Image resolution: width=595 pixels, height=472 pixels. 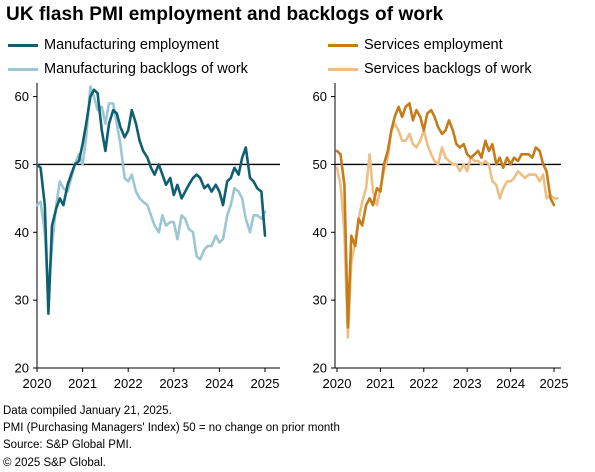 What do you see at coordinates (265, 383) in the screenshot?
I see `left-x-tick-label: 2025` at bounding box center [265, 383].